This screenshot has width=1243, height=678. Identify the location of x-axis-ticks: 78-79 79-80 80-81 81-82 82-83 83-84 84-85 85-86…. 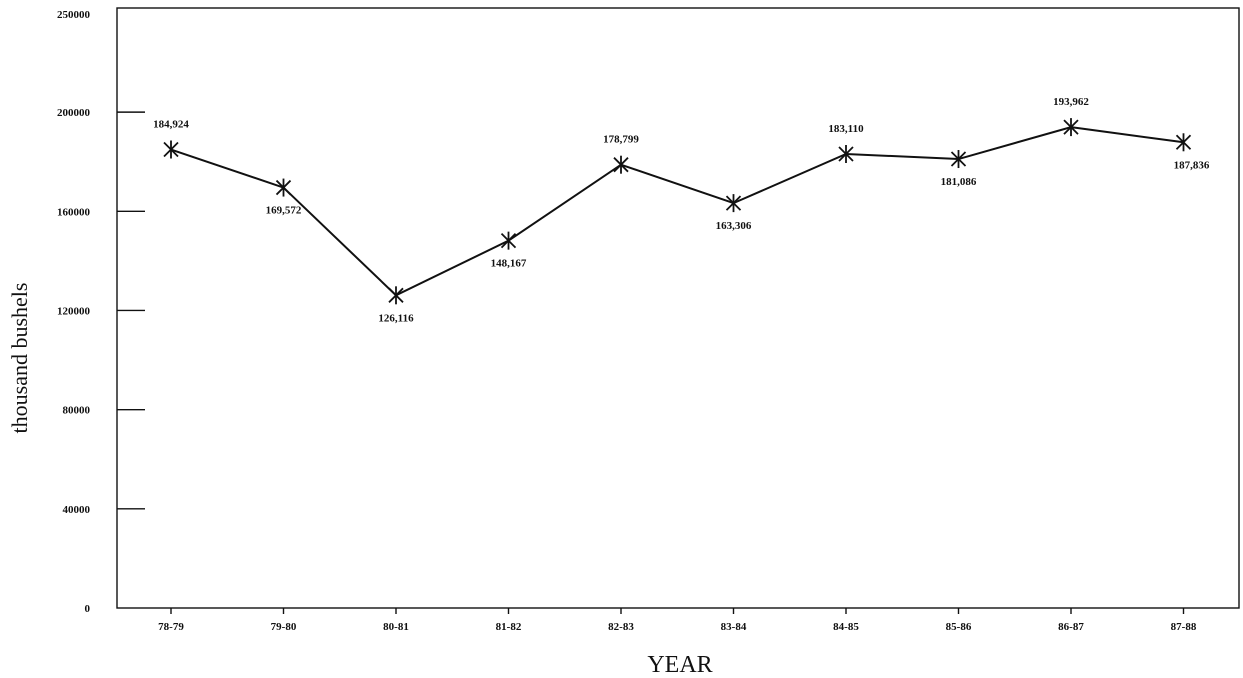
(677, 620).